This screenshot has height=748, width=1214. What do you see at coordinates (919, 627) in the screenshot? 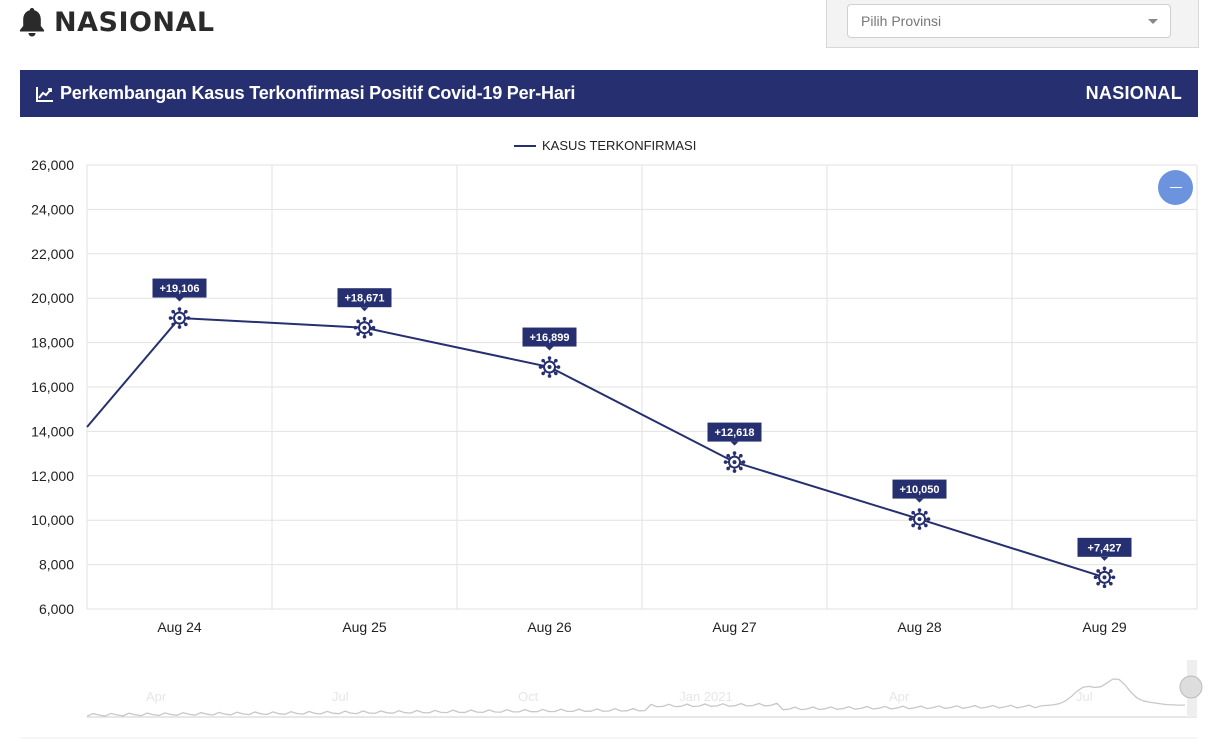
I see `x-tick-label: Aug 28` at bounding box center [919, 627].